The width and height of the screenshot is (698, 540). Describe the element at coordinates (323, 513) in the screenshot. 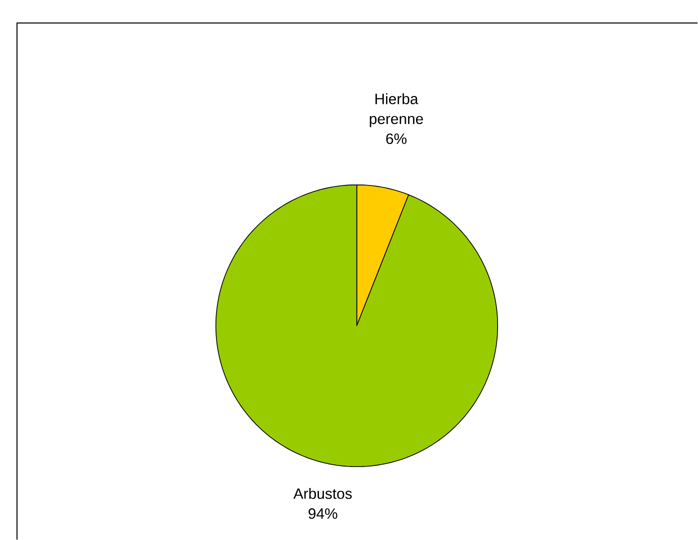

I see `data-label: 94%` at that location.